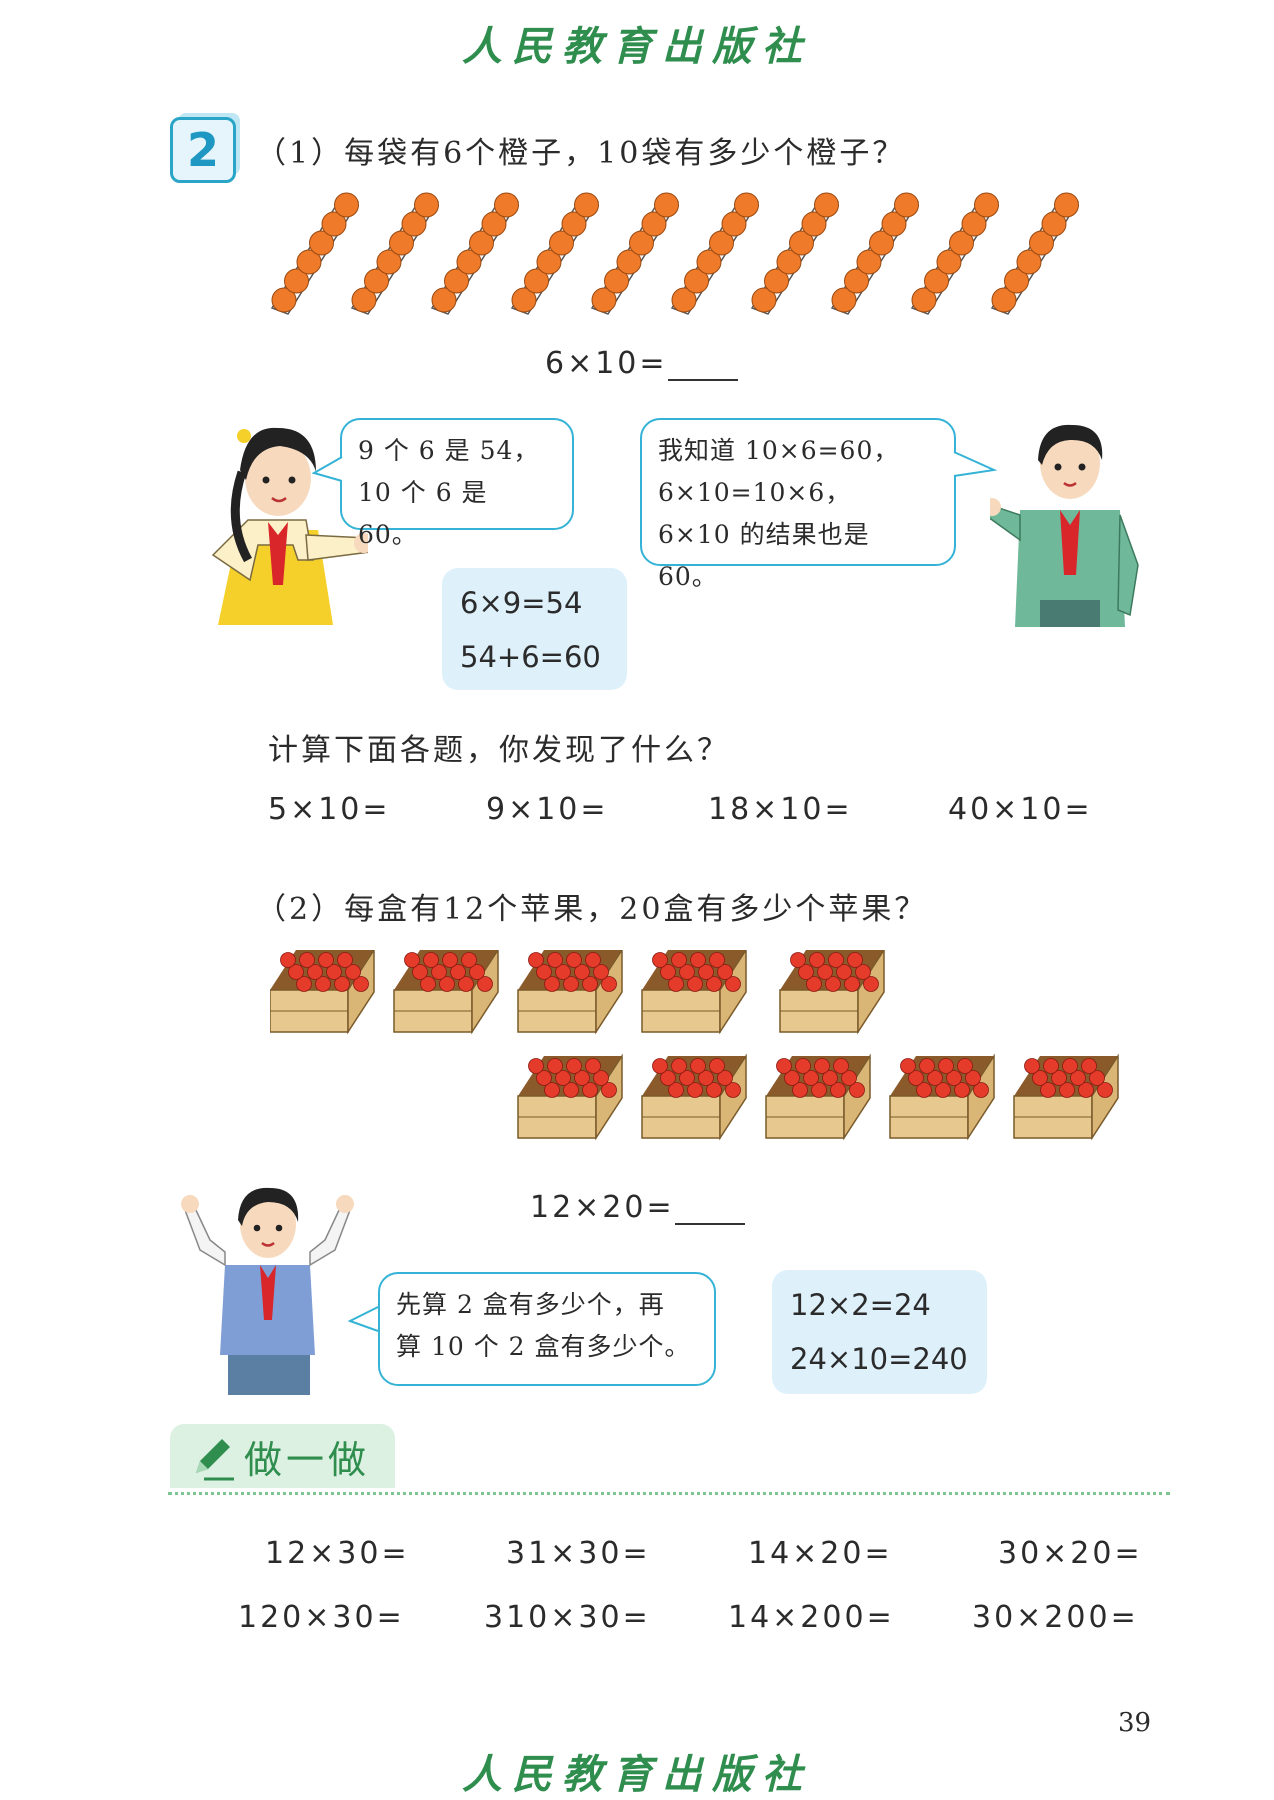 The width and height of the screenshot is (1274, 1800). I want to click on boy-speech-line3: 6×10 的结果也是 60。, so click(764, 555).